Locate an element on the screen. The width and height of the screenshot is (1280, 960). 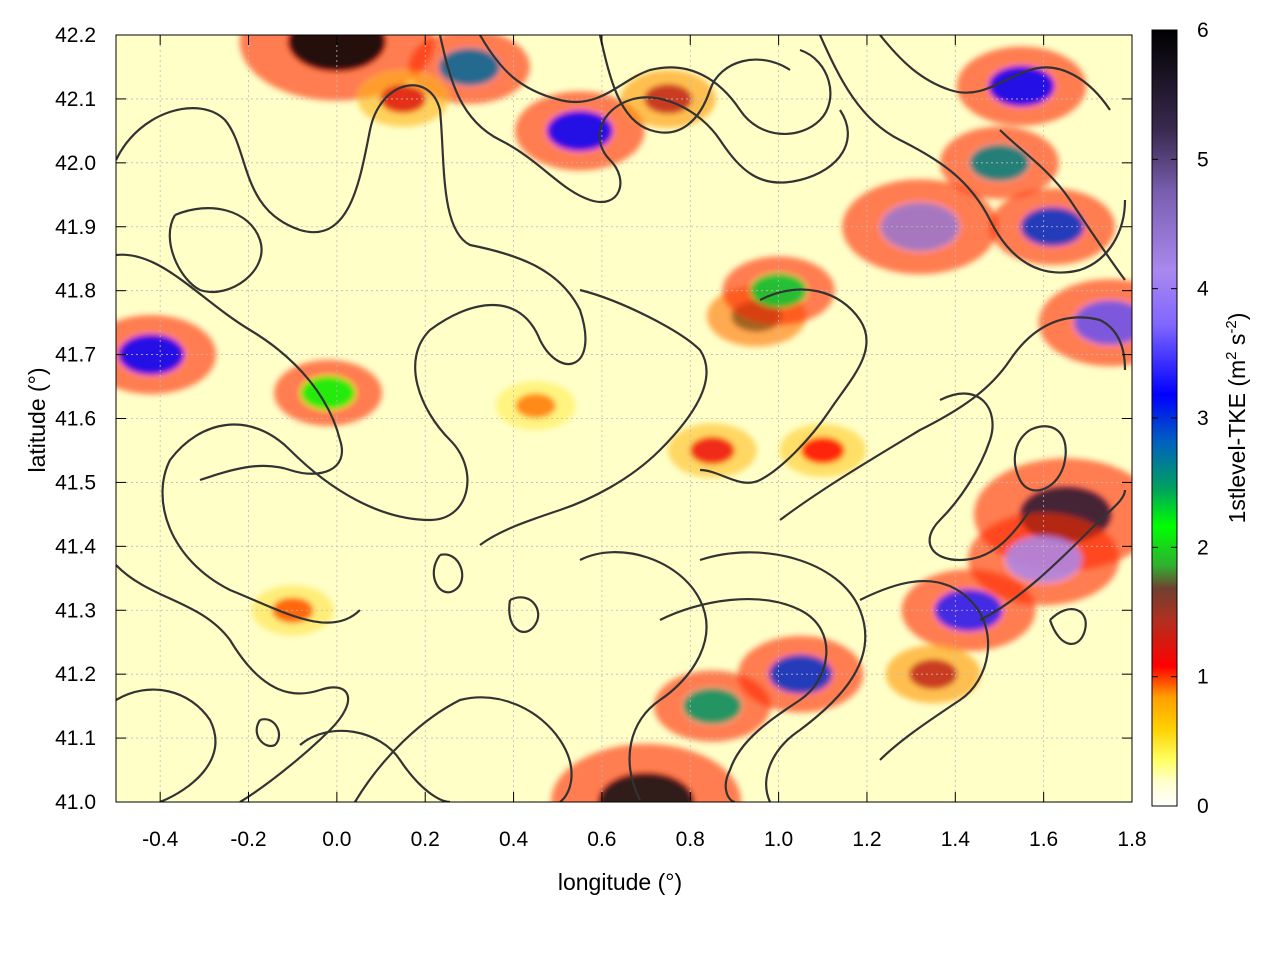
y-tick-label: 41.3 is located at coordinates (75, 610).